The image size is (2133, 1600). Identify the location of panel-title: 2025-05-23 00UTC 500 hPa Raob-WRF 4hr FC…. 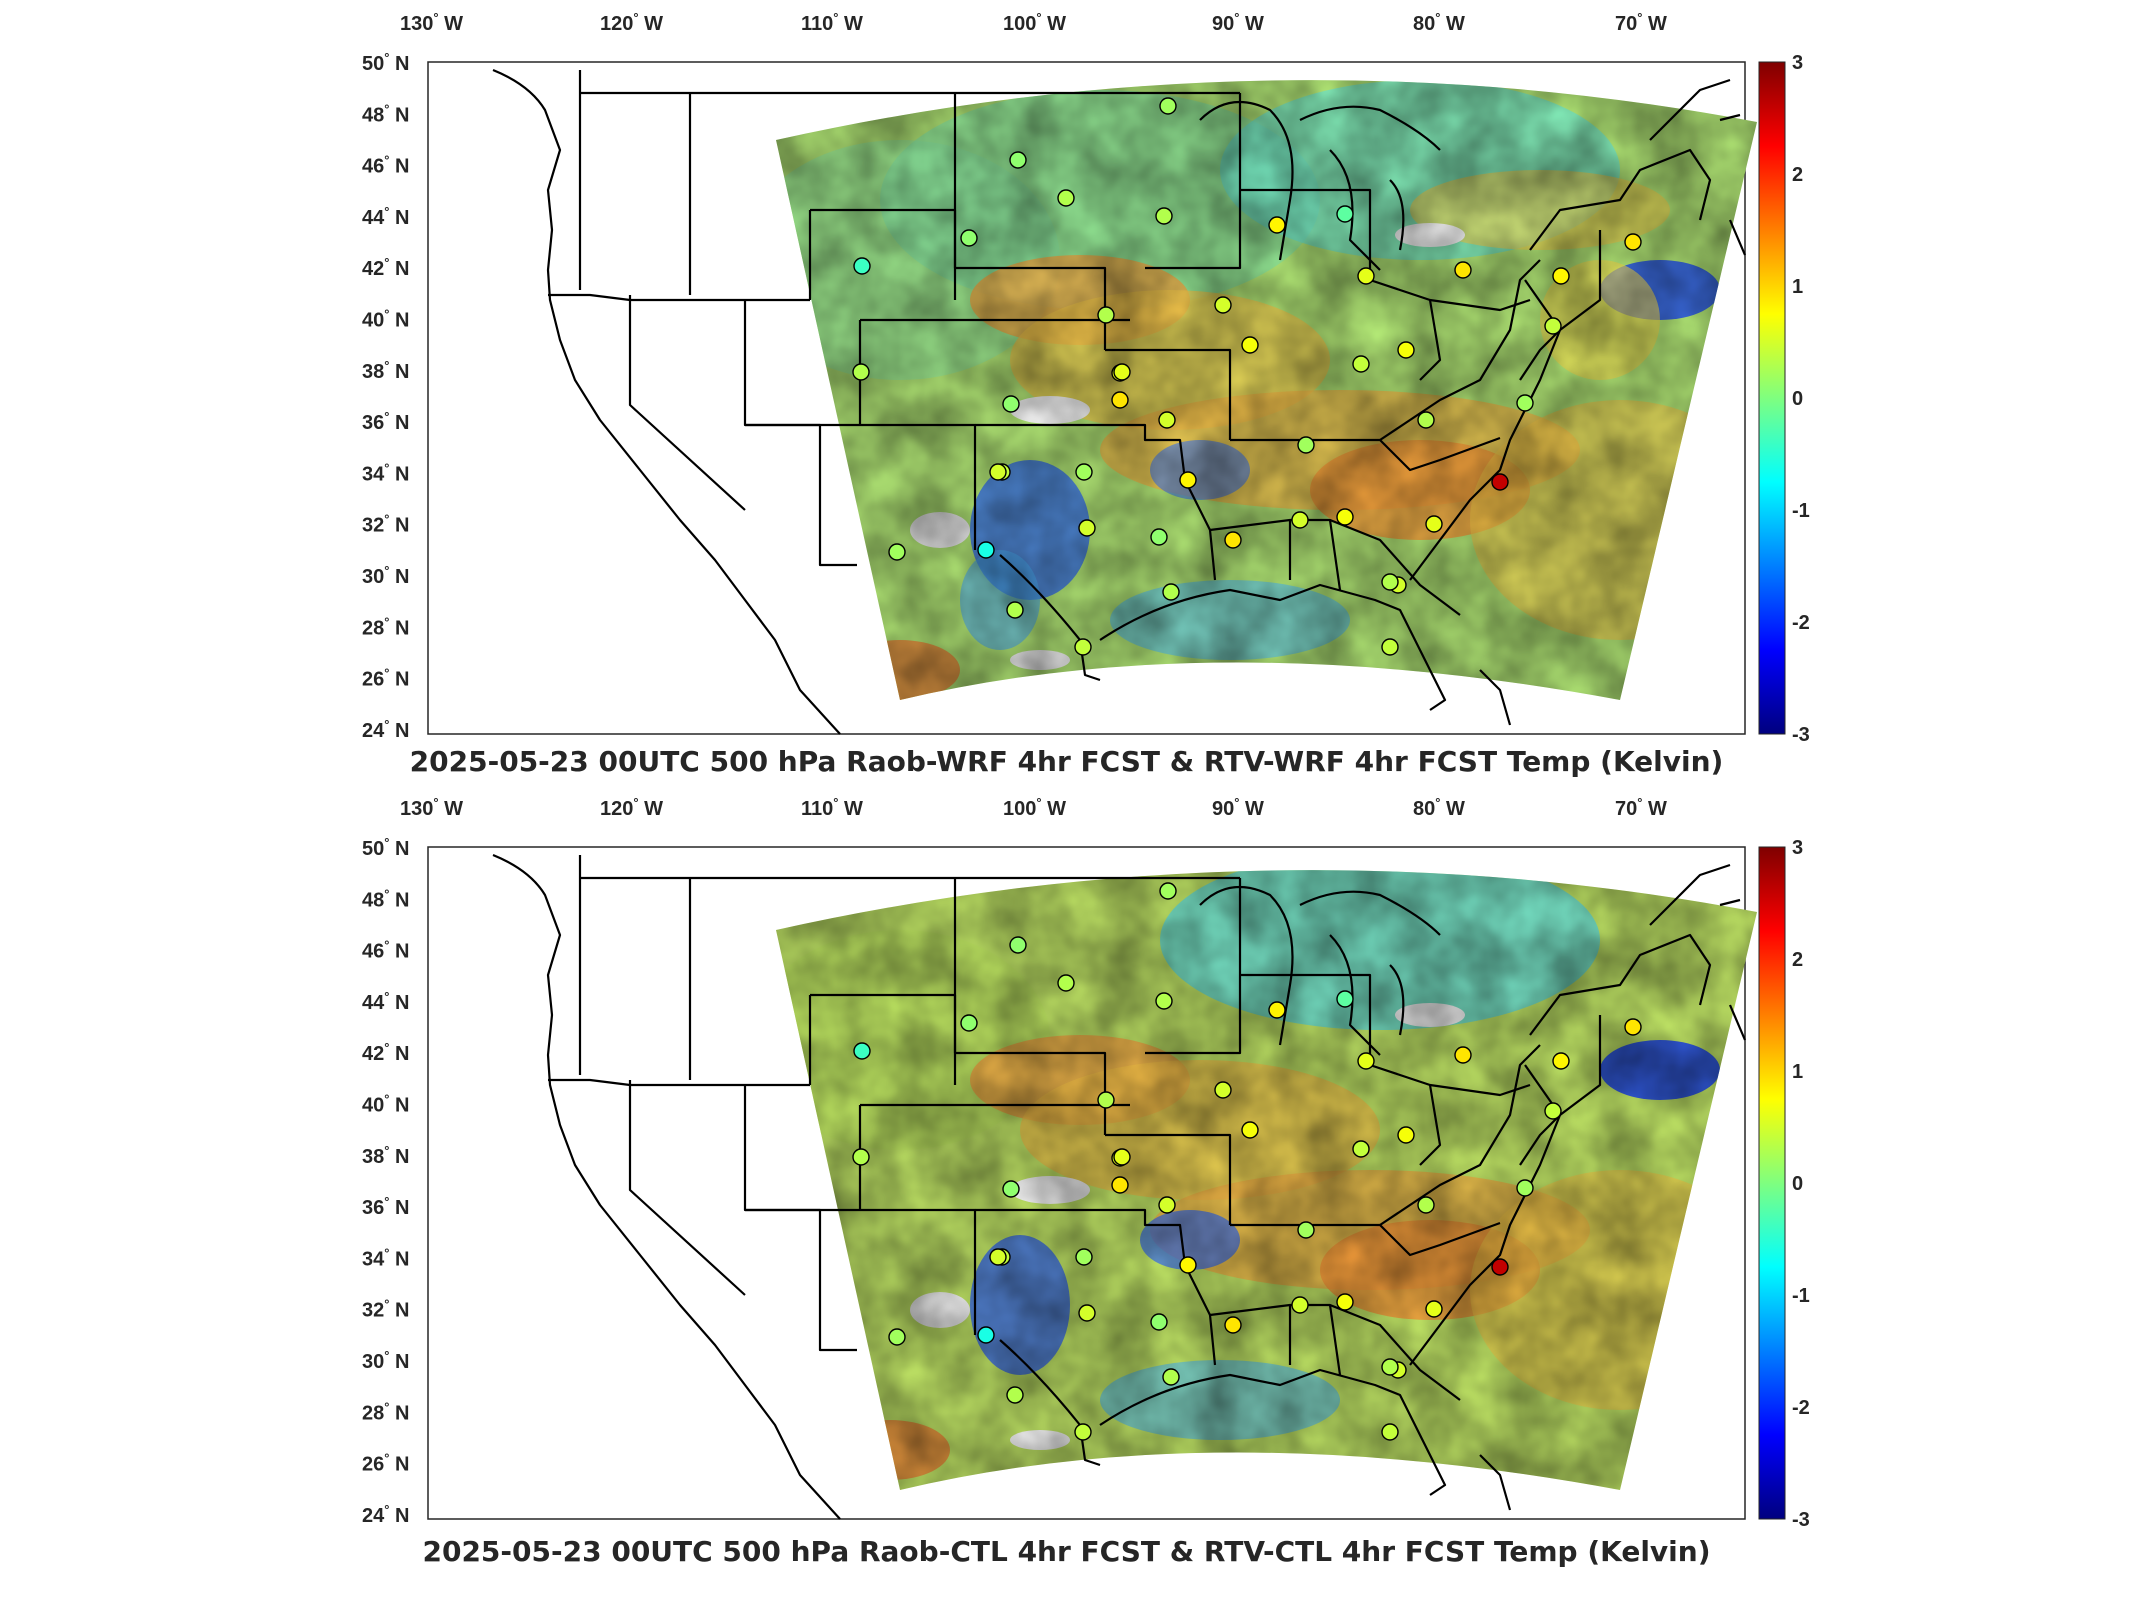
(1066, 761).